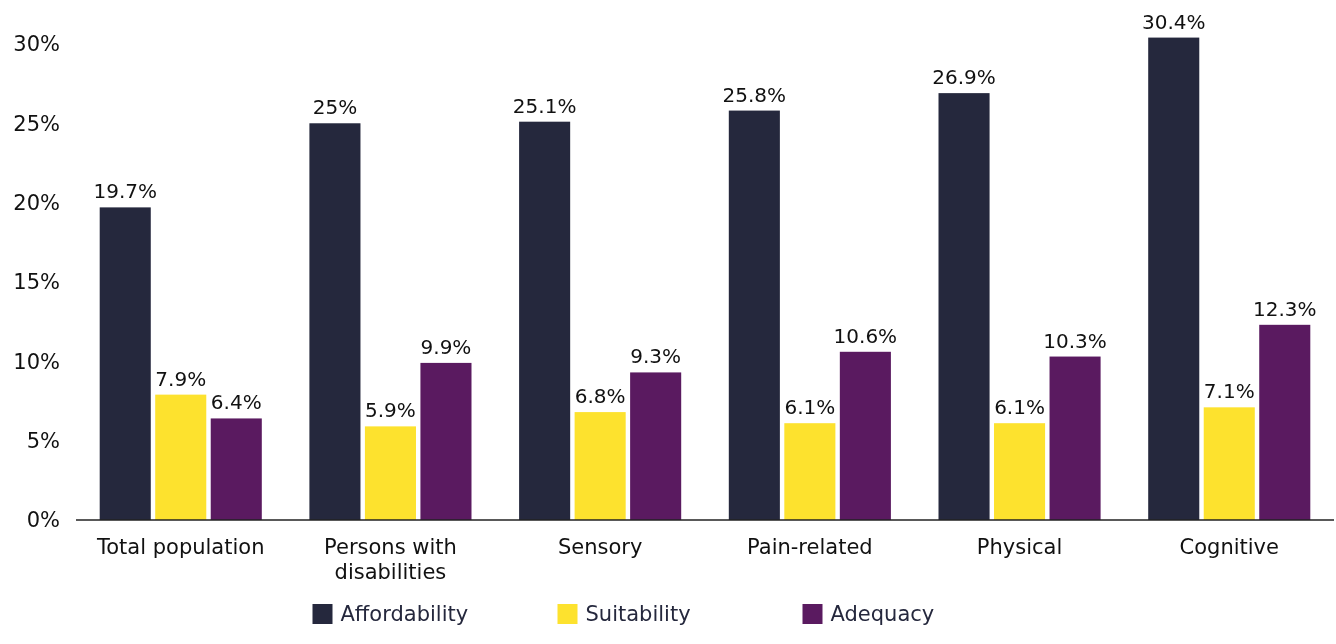 The width and height of the screenshot is (1336, 644). Describe the element at coordinates (1229, 391) in the screenshot. I see `data-label: 7.1%` at that location.